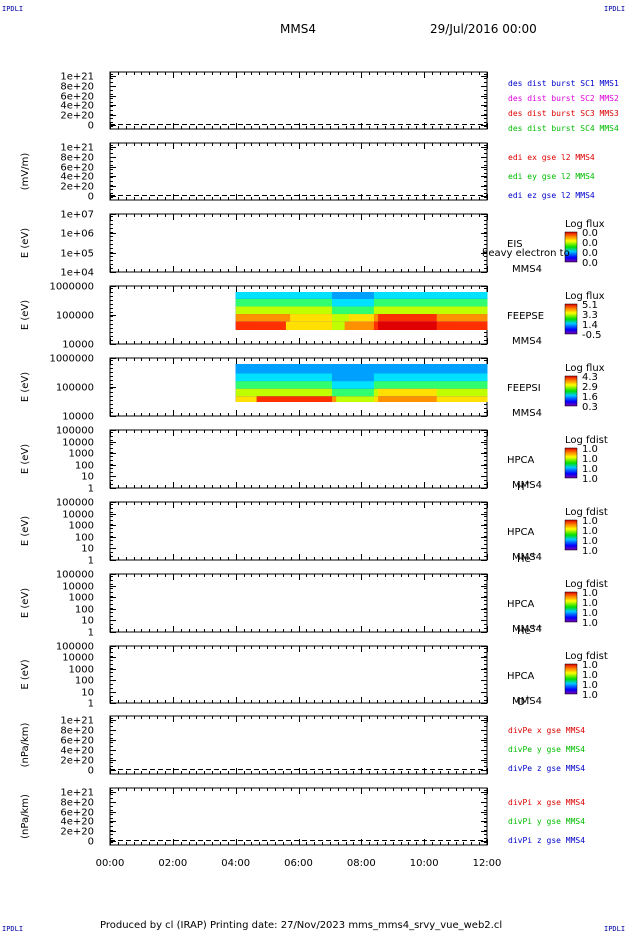 The image size is (630, 934). What do you see at coordinates (590, 685) in the screenshot?
I see `colorbar-tick-8: 1.0` at bounding box center [590, 685].